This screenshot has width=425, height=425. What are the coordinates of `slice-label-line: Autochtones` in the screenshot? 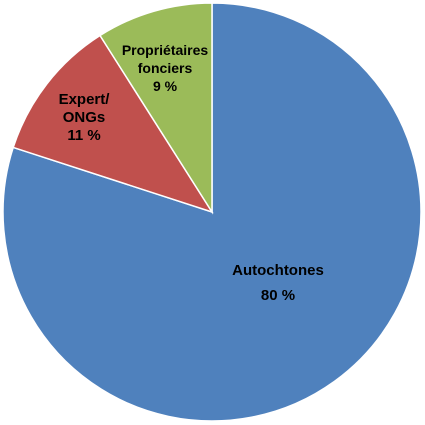 It's located at (278, 270).